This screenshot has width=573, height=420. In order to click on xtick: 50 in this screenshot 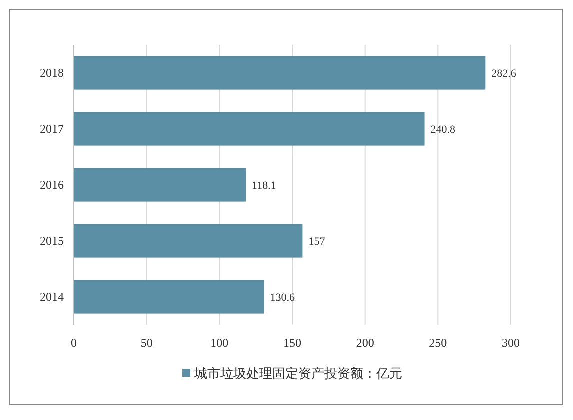, I will do `click(146, 343)`.